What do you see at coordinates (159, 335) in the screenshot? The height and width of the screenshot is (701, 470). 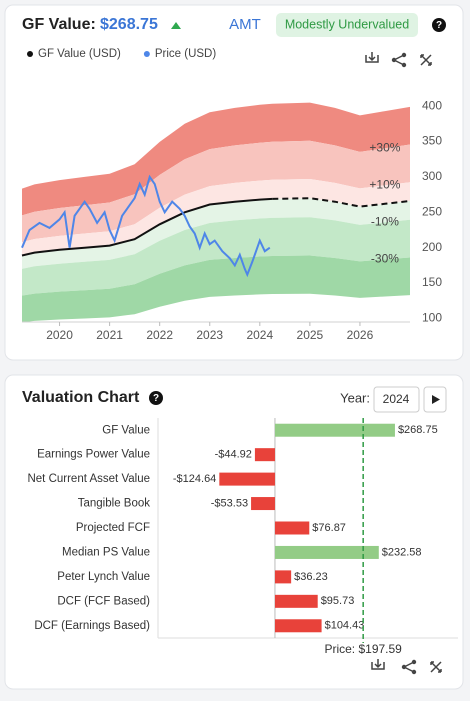 I see `x-tick-label: 2022` at bounding box center [159, 335].